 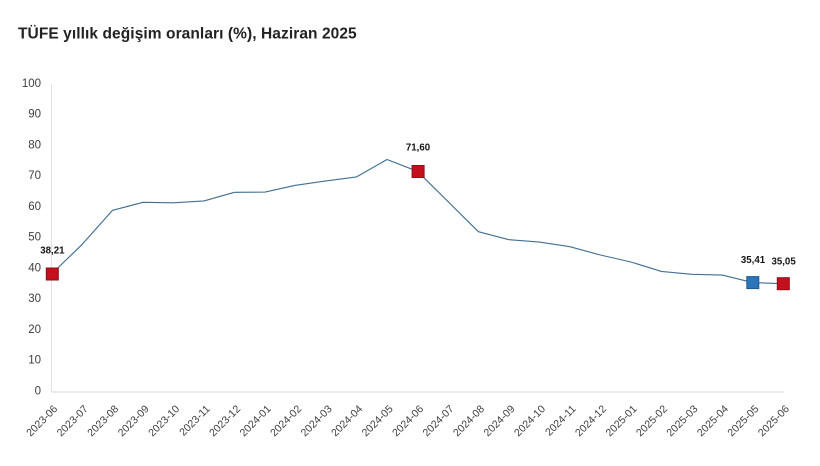 What do you see at coordinates (34, 145) in the screenshot?
I see `svg-text: 80` at bounding box center [34, 145].